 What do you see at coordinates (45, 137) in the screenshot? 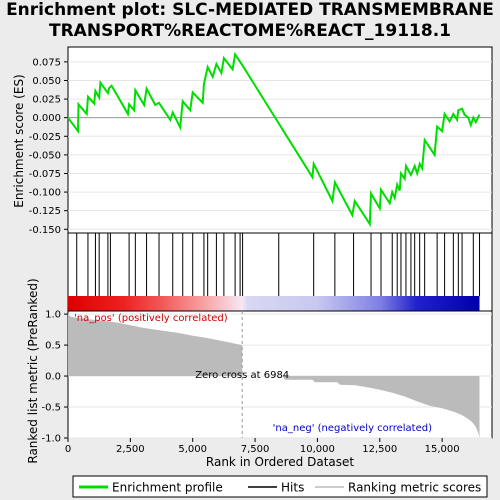
I see `es-y-tick-label: -0.025` at bounding box center [45, 137].